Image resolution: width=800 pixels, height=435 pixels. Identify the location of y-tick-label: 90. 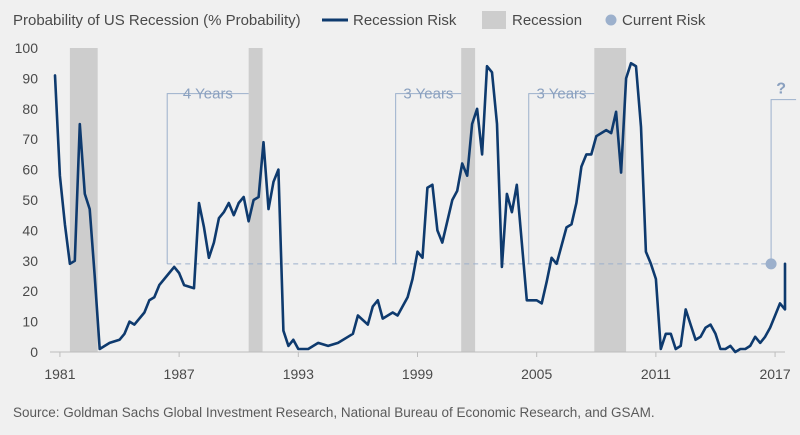
(30, 78).